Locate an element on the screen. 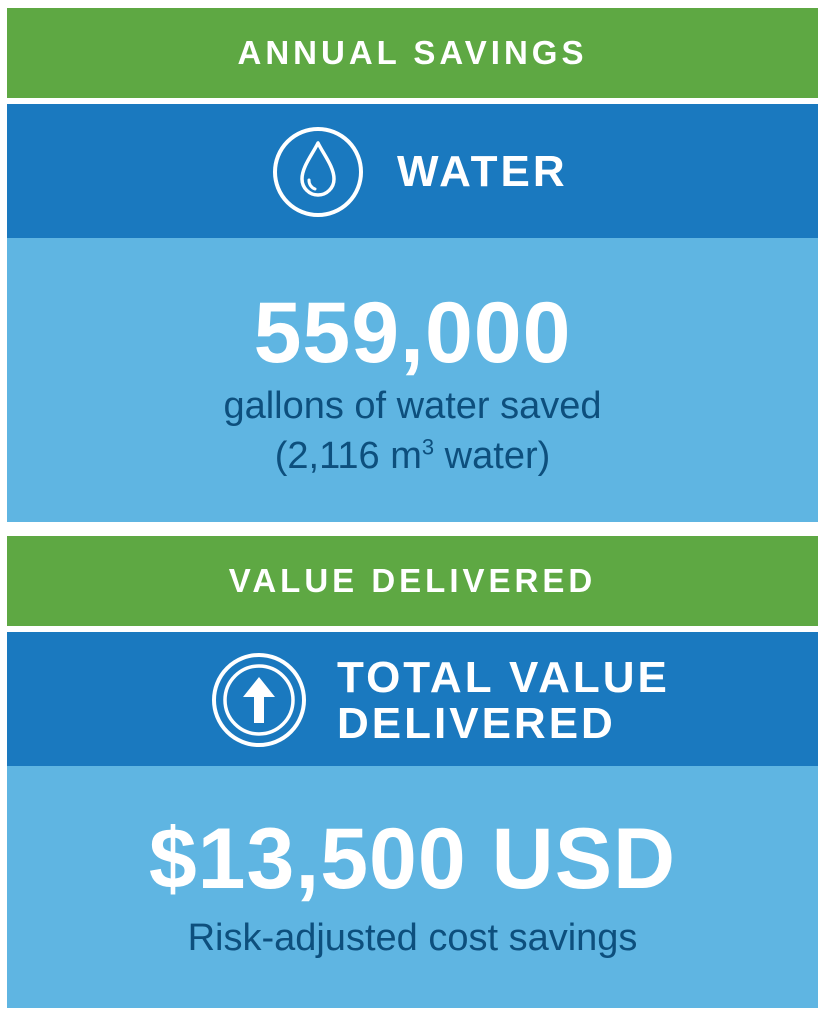 This screenshot has height=1016, width=826. annual-savings-header-text: ANNUAL SAVINGS is located at coordinates (412, 52).